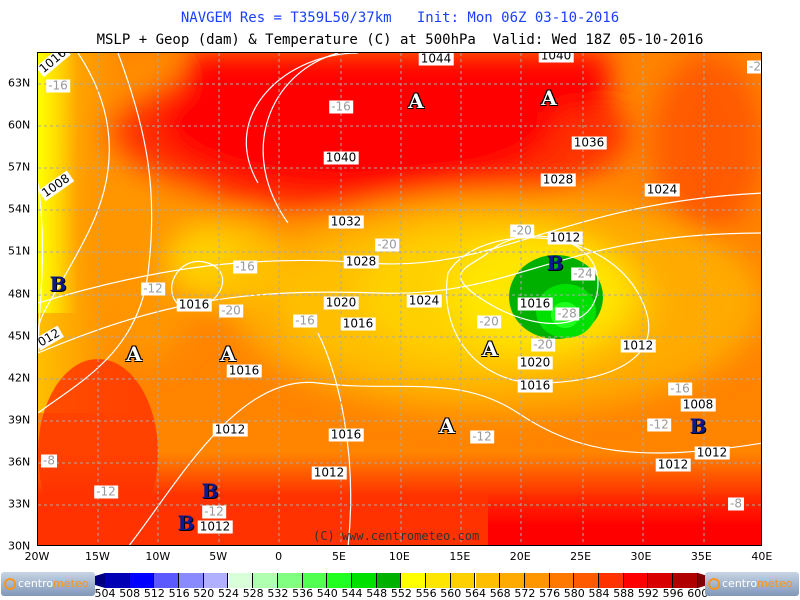 Image resolution: width=800 pixels, height=600 pixels. What do you see at coordinates (762, 556) in the screenshot?
I see `longitude-tick-label: 40E` at bounding box center [762, 556].